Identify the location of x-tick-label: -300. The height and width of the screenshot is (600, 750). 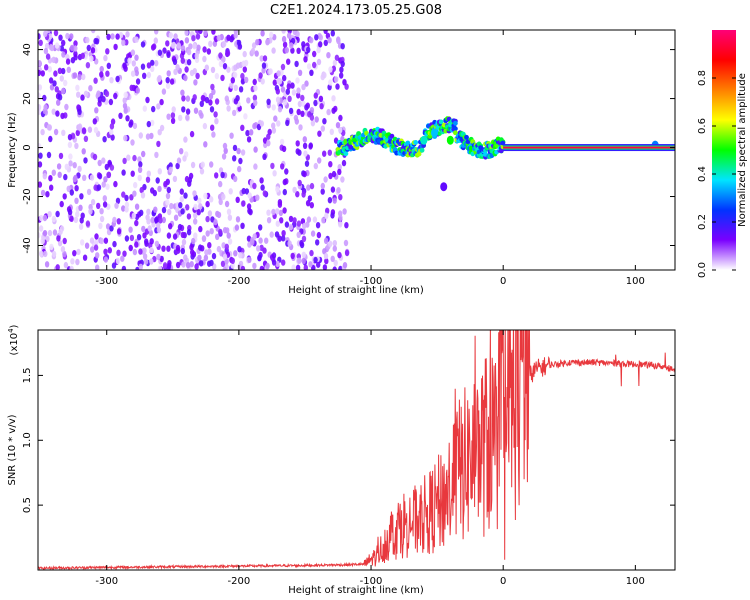
(106, 581).